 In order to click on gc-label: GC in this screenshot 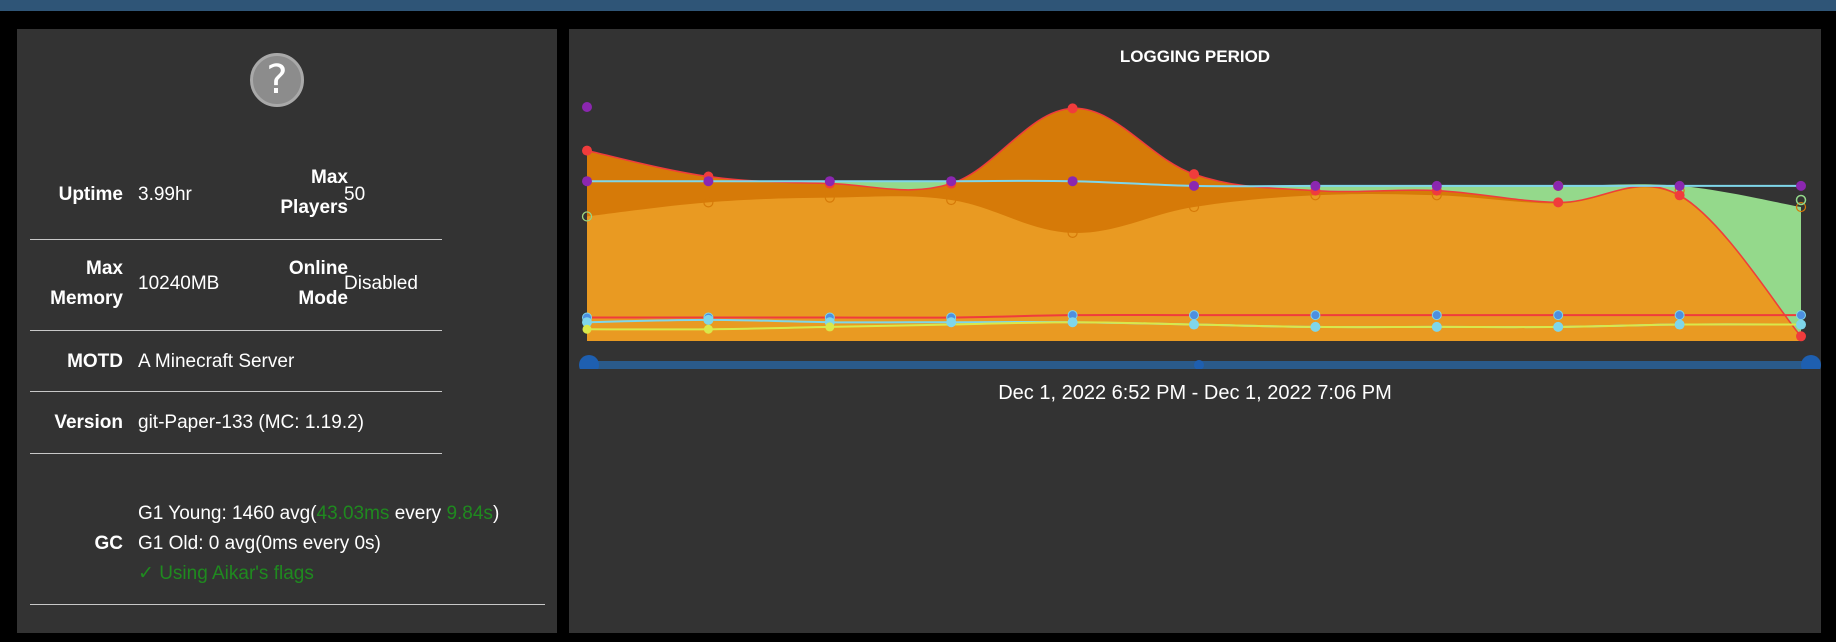, I will do `click(109, 543)`.